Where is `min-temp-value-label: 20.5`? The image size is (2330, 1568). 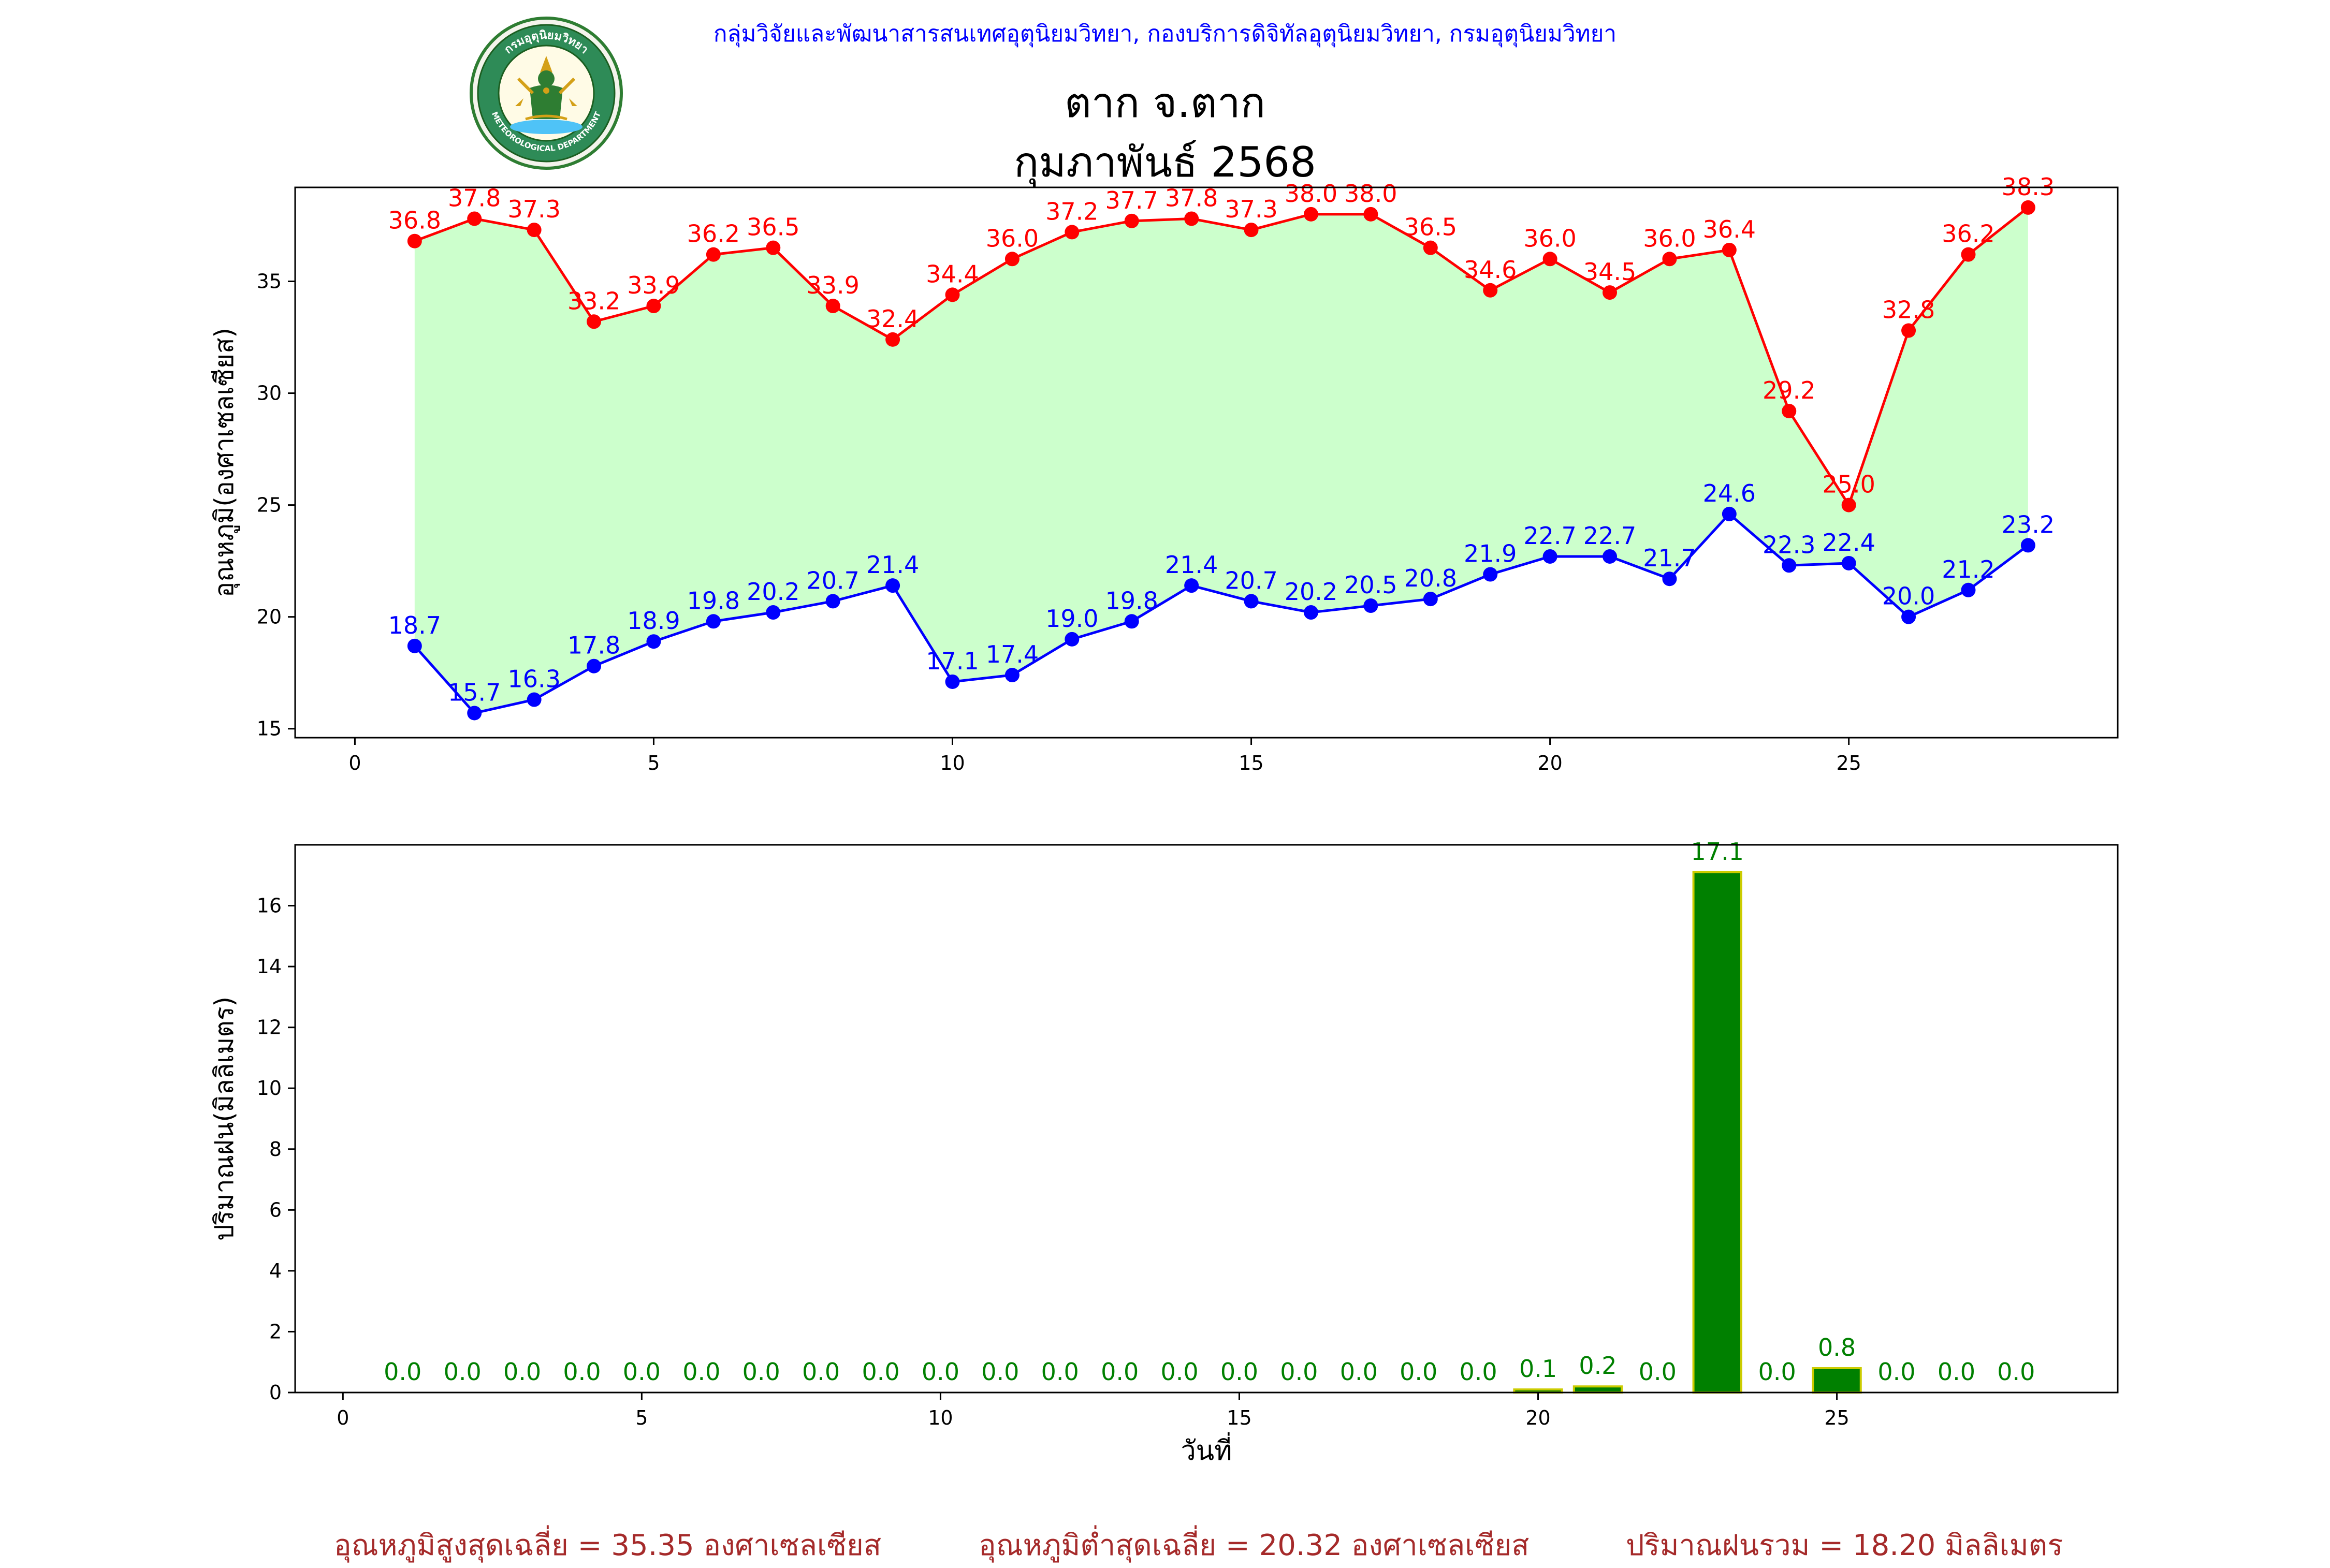
min-temp-value-label: 20.5 is located at coordinates (1370, 585).